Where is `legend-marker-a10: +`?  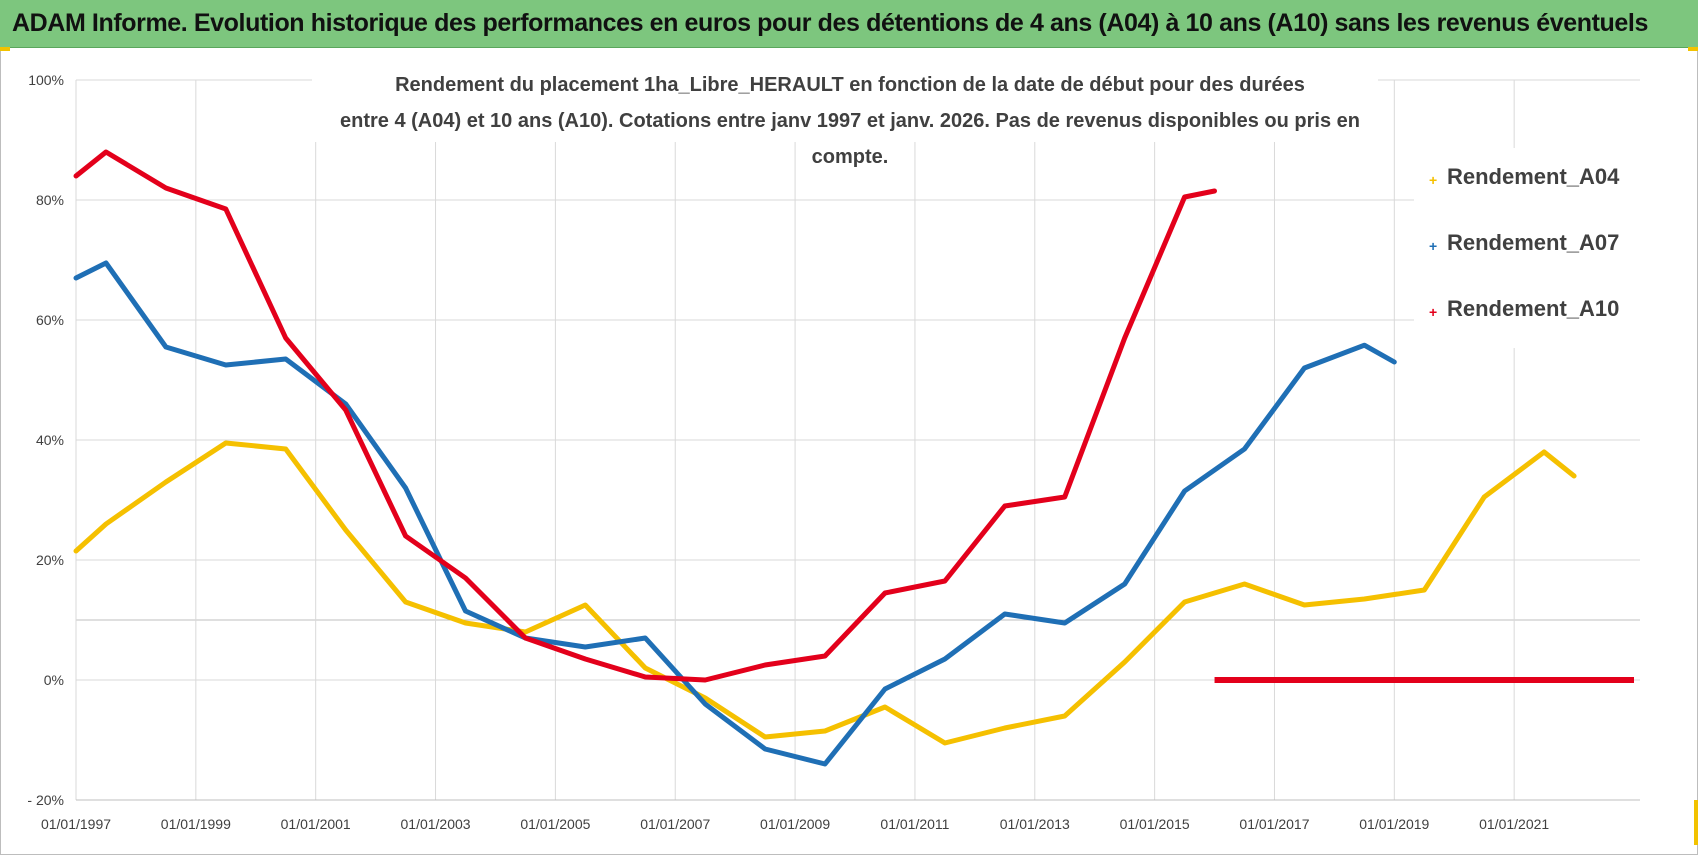 legend-marker-a10: + is located at coordinates (1433, 312).